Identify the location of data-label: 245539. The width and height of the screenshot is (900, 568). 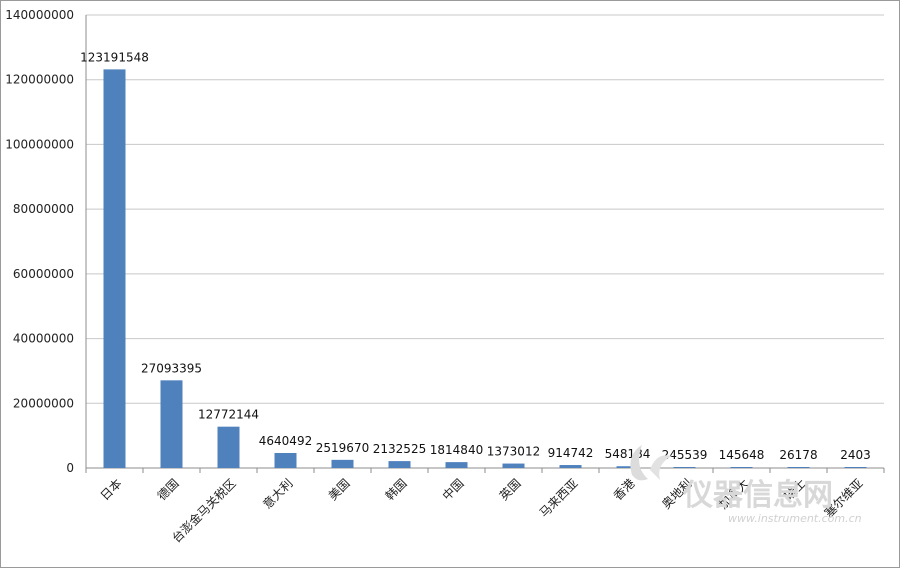
(685, 455).